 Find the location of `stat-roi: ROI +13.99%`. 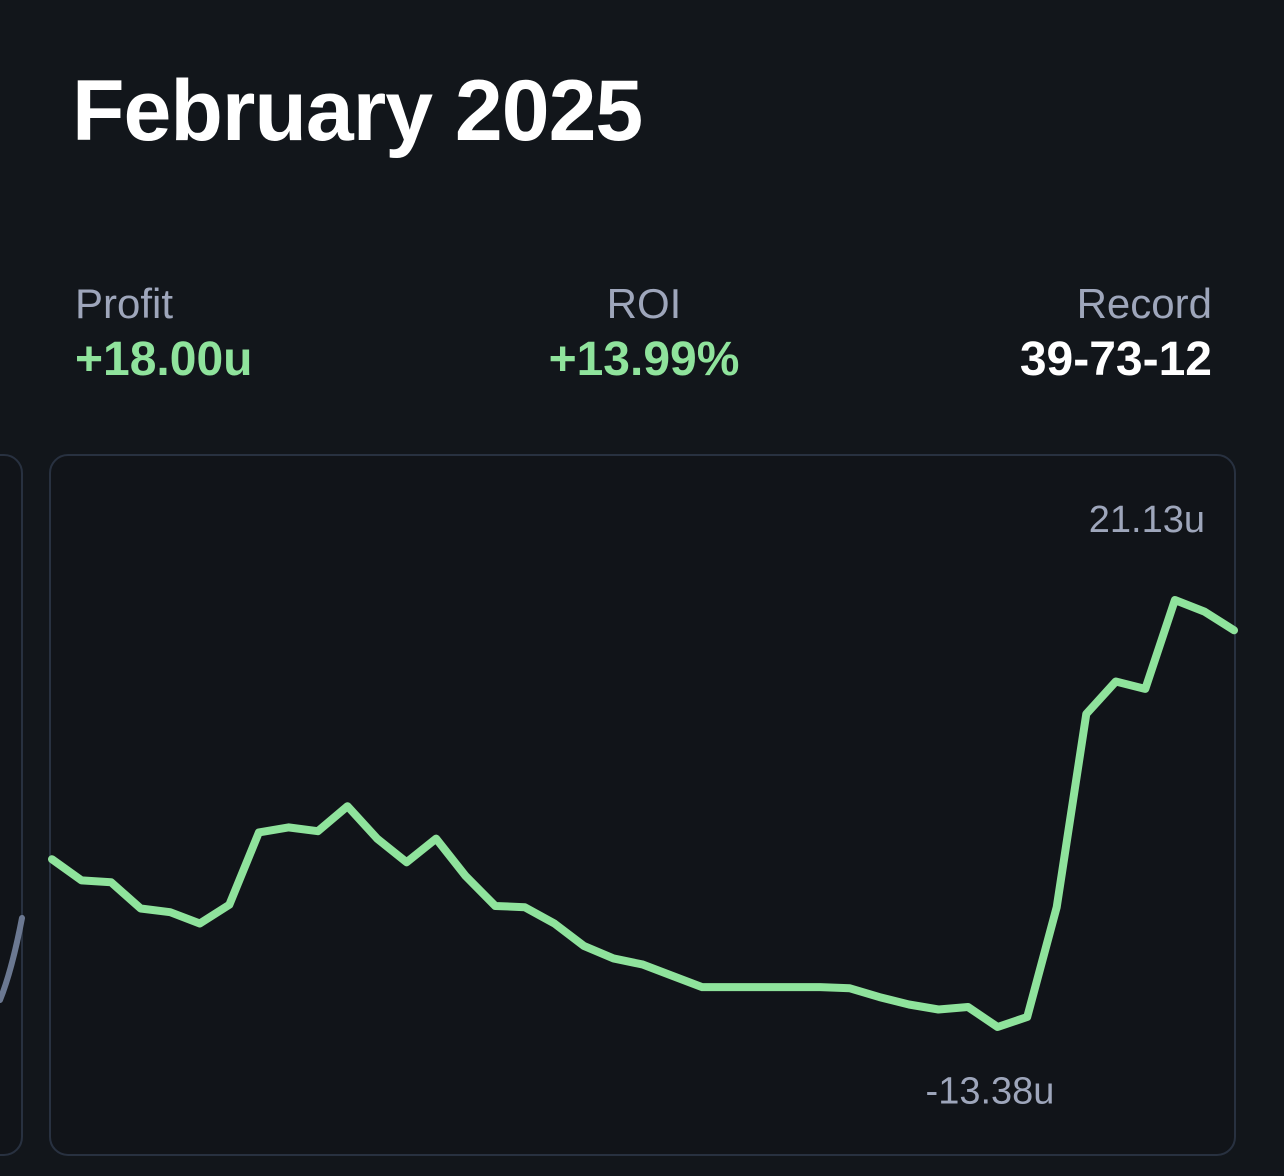

stat-roi: ROI +13.99% is located at coordinates (644, 333).